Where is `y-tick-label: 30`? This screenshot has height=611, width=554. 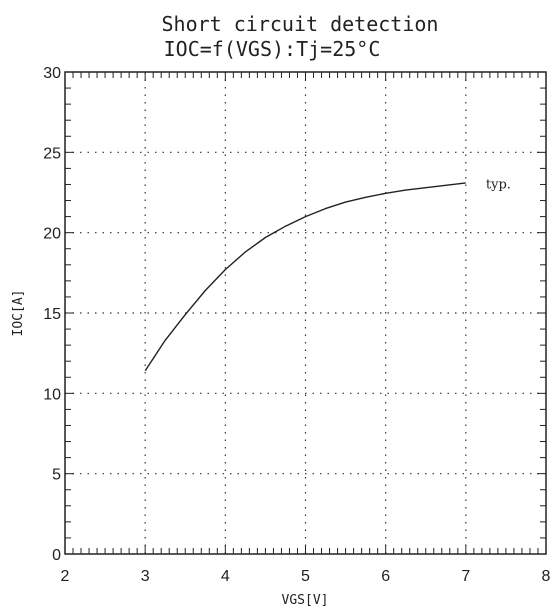 y-tick-label: 30 is located at coordinates (52, 73).